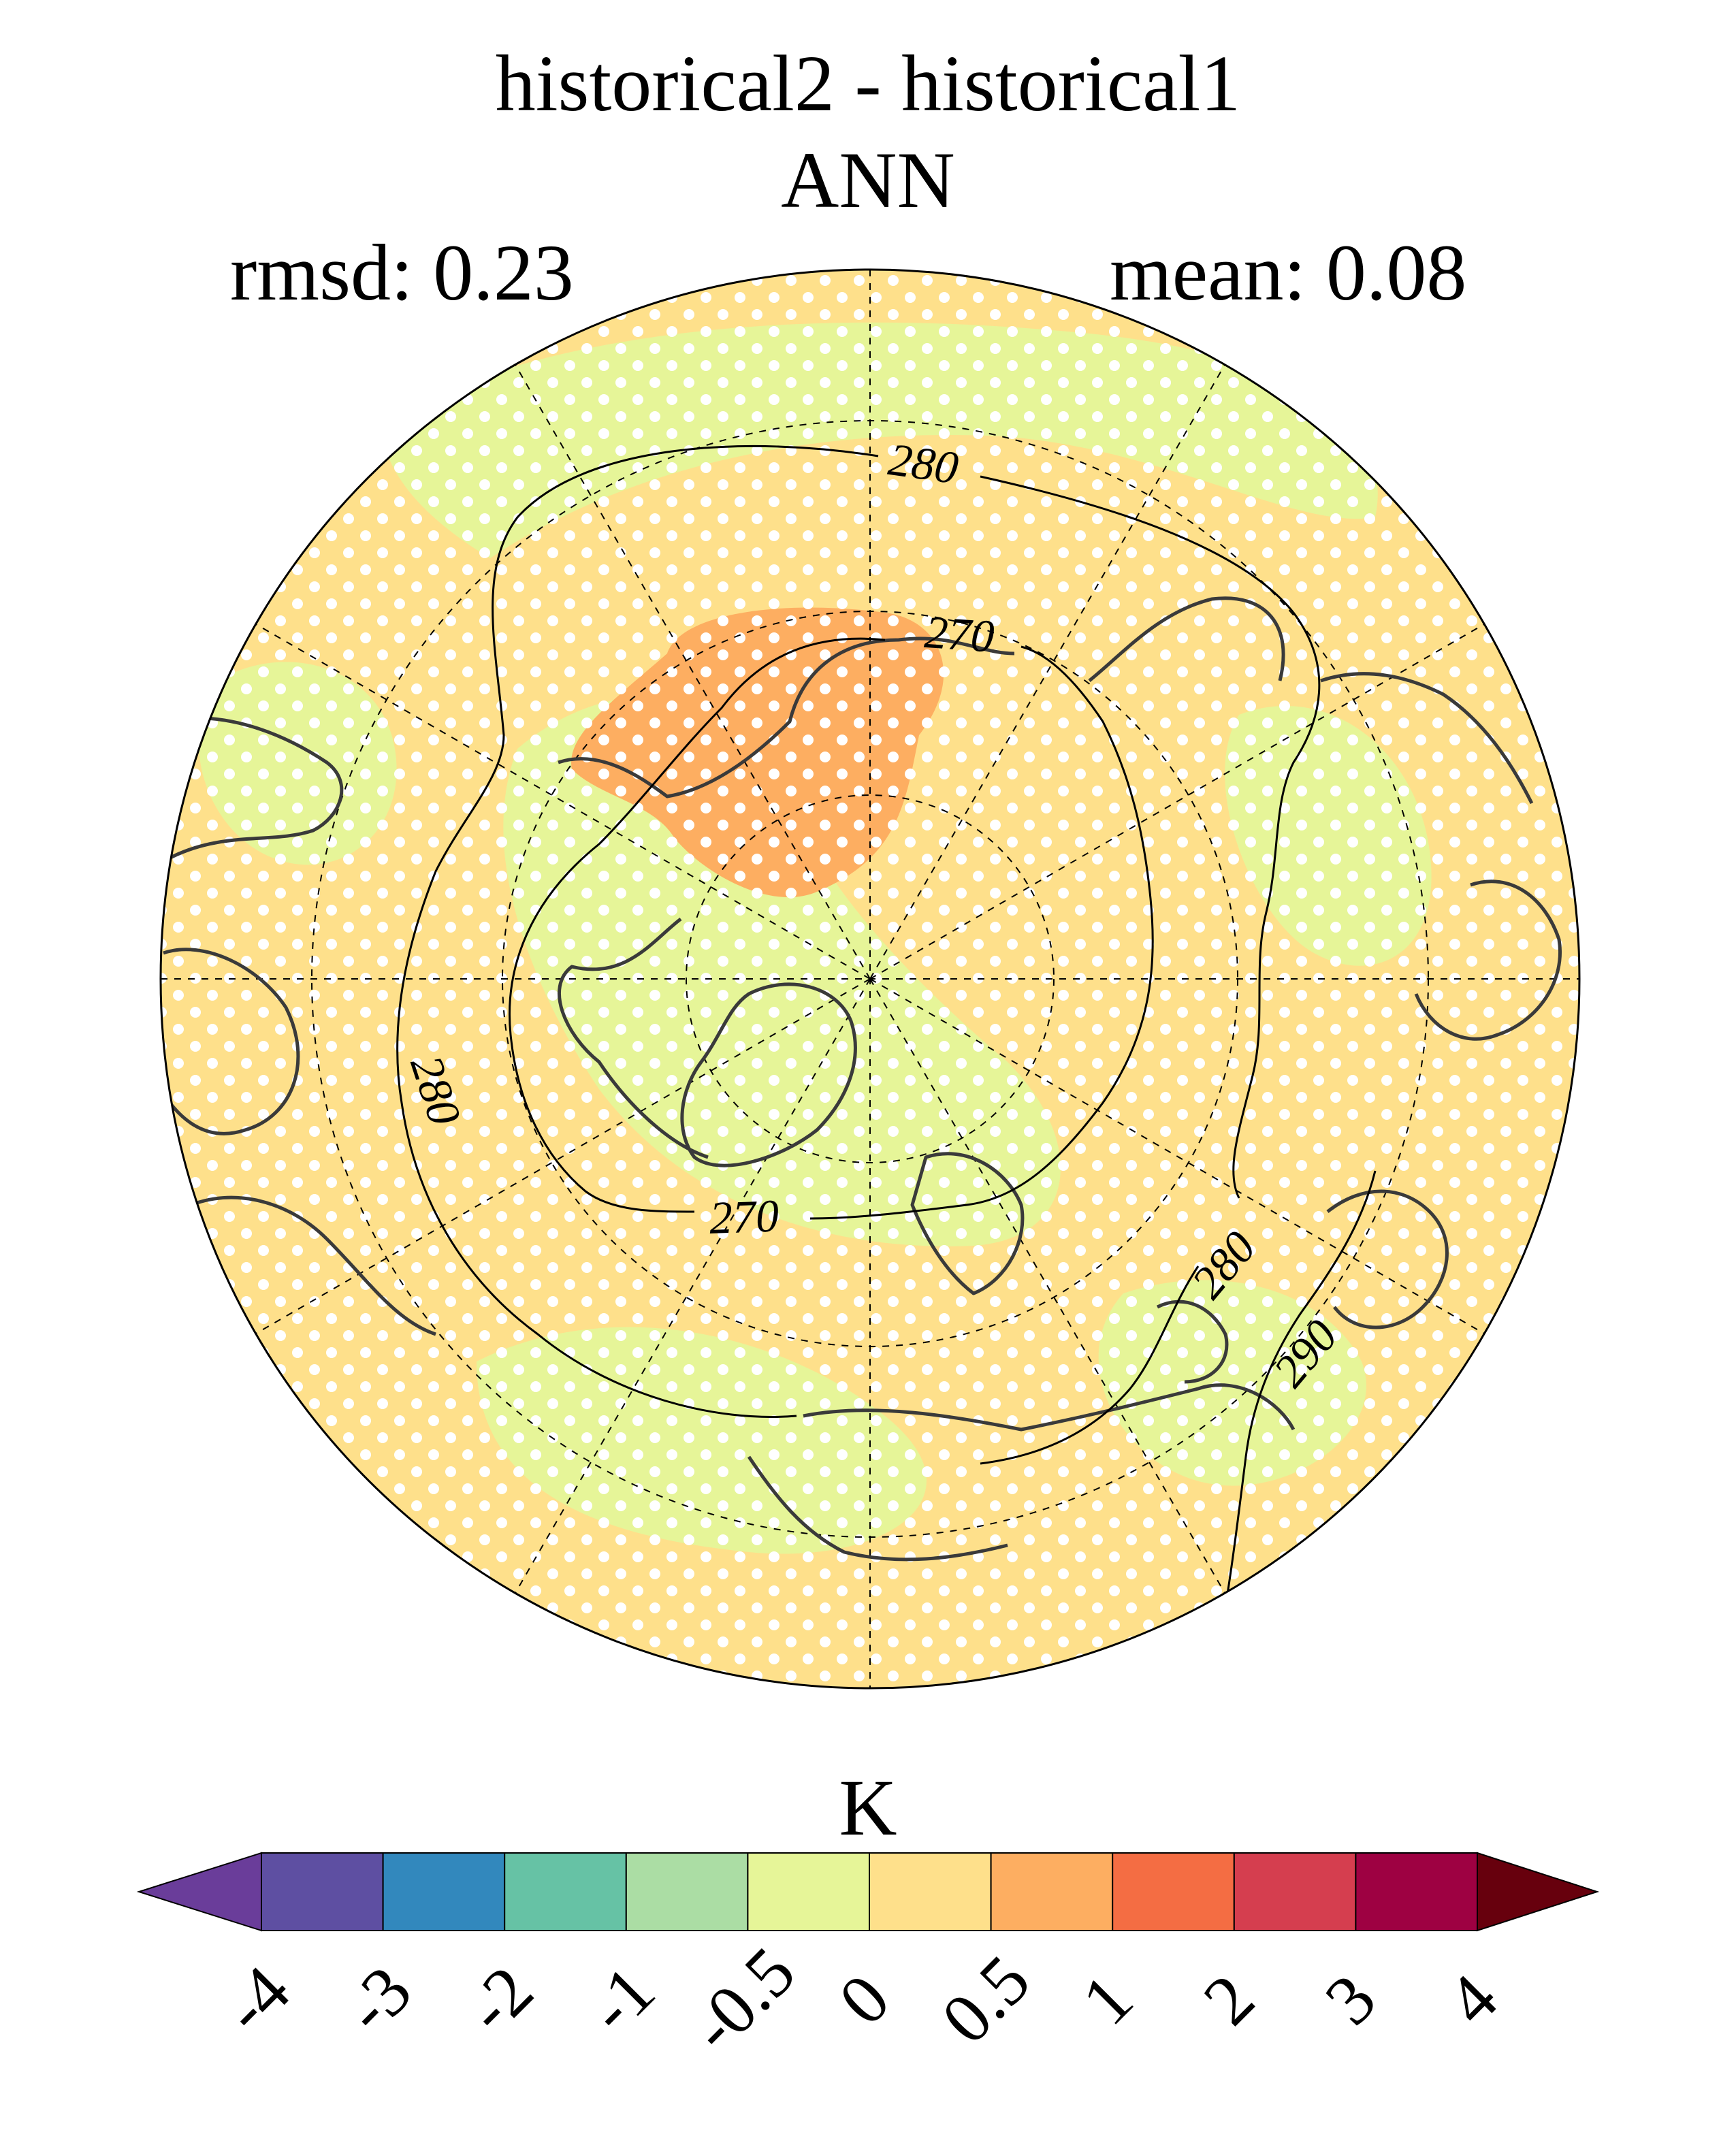  What do you see at coordinates (499, 1999) in the screenshot?
I see `colorbar-tick-label: -2` at bounding box center [499, 1999].